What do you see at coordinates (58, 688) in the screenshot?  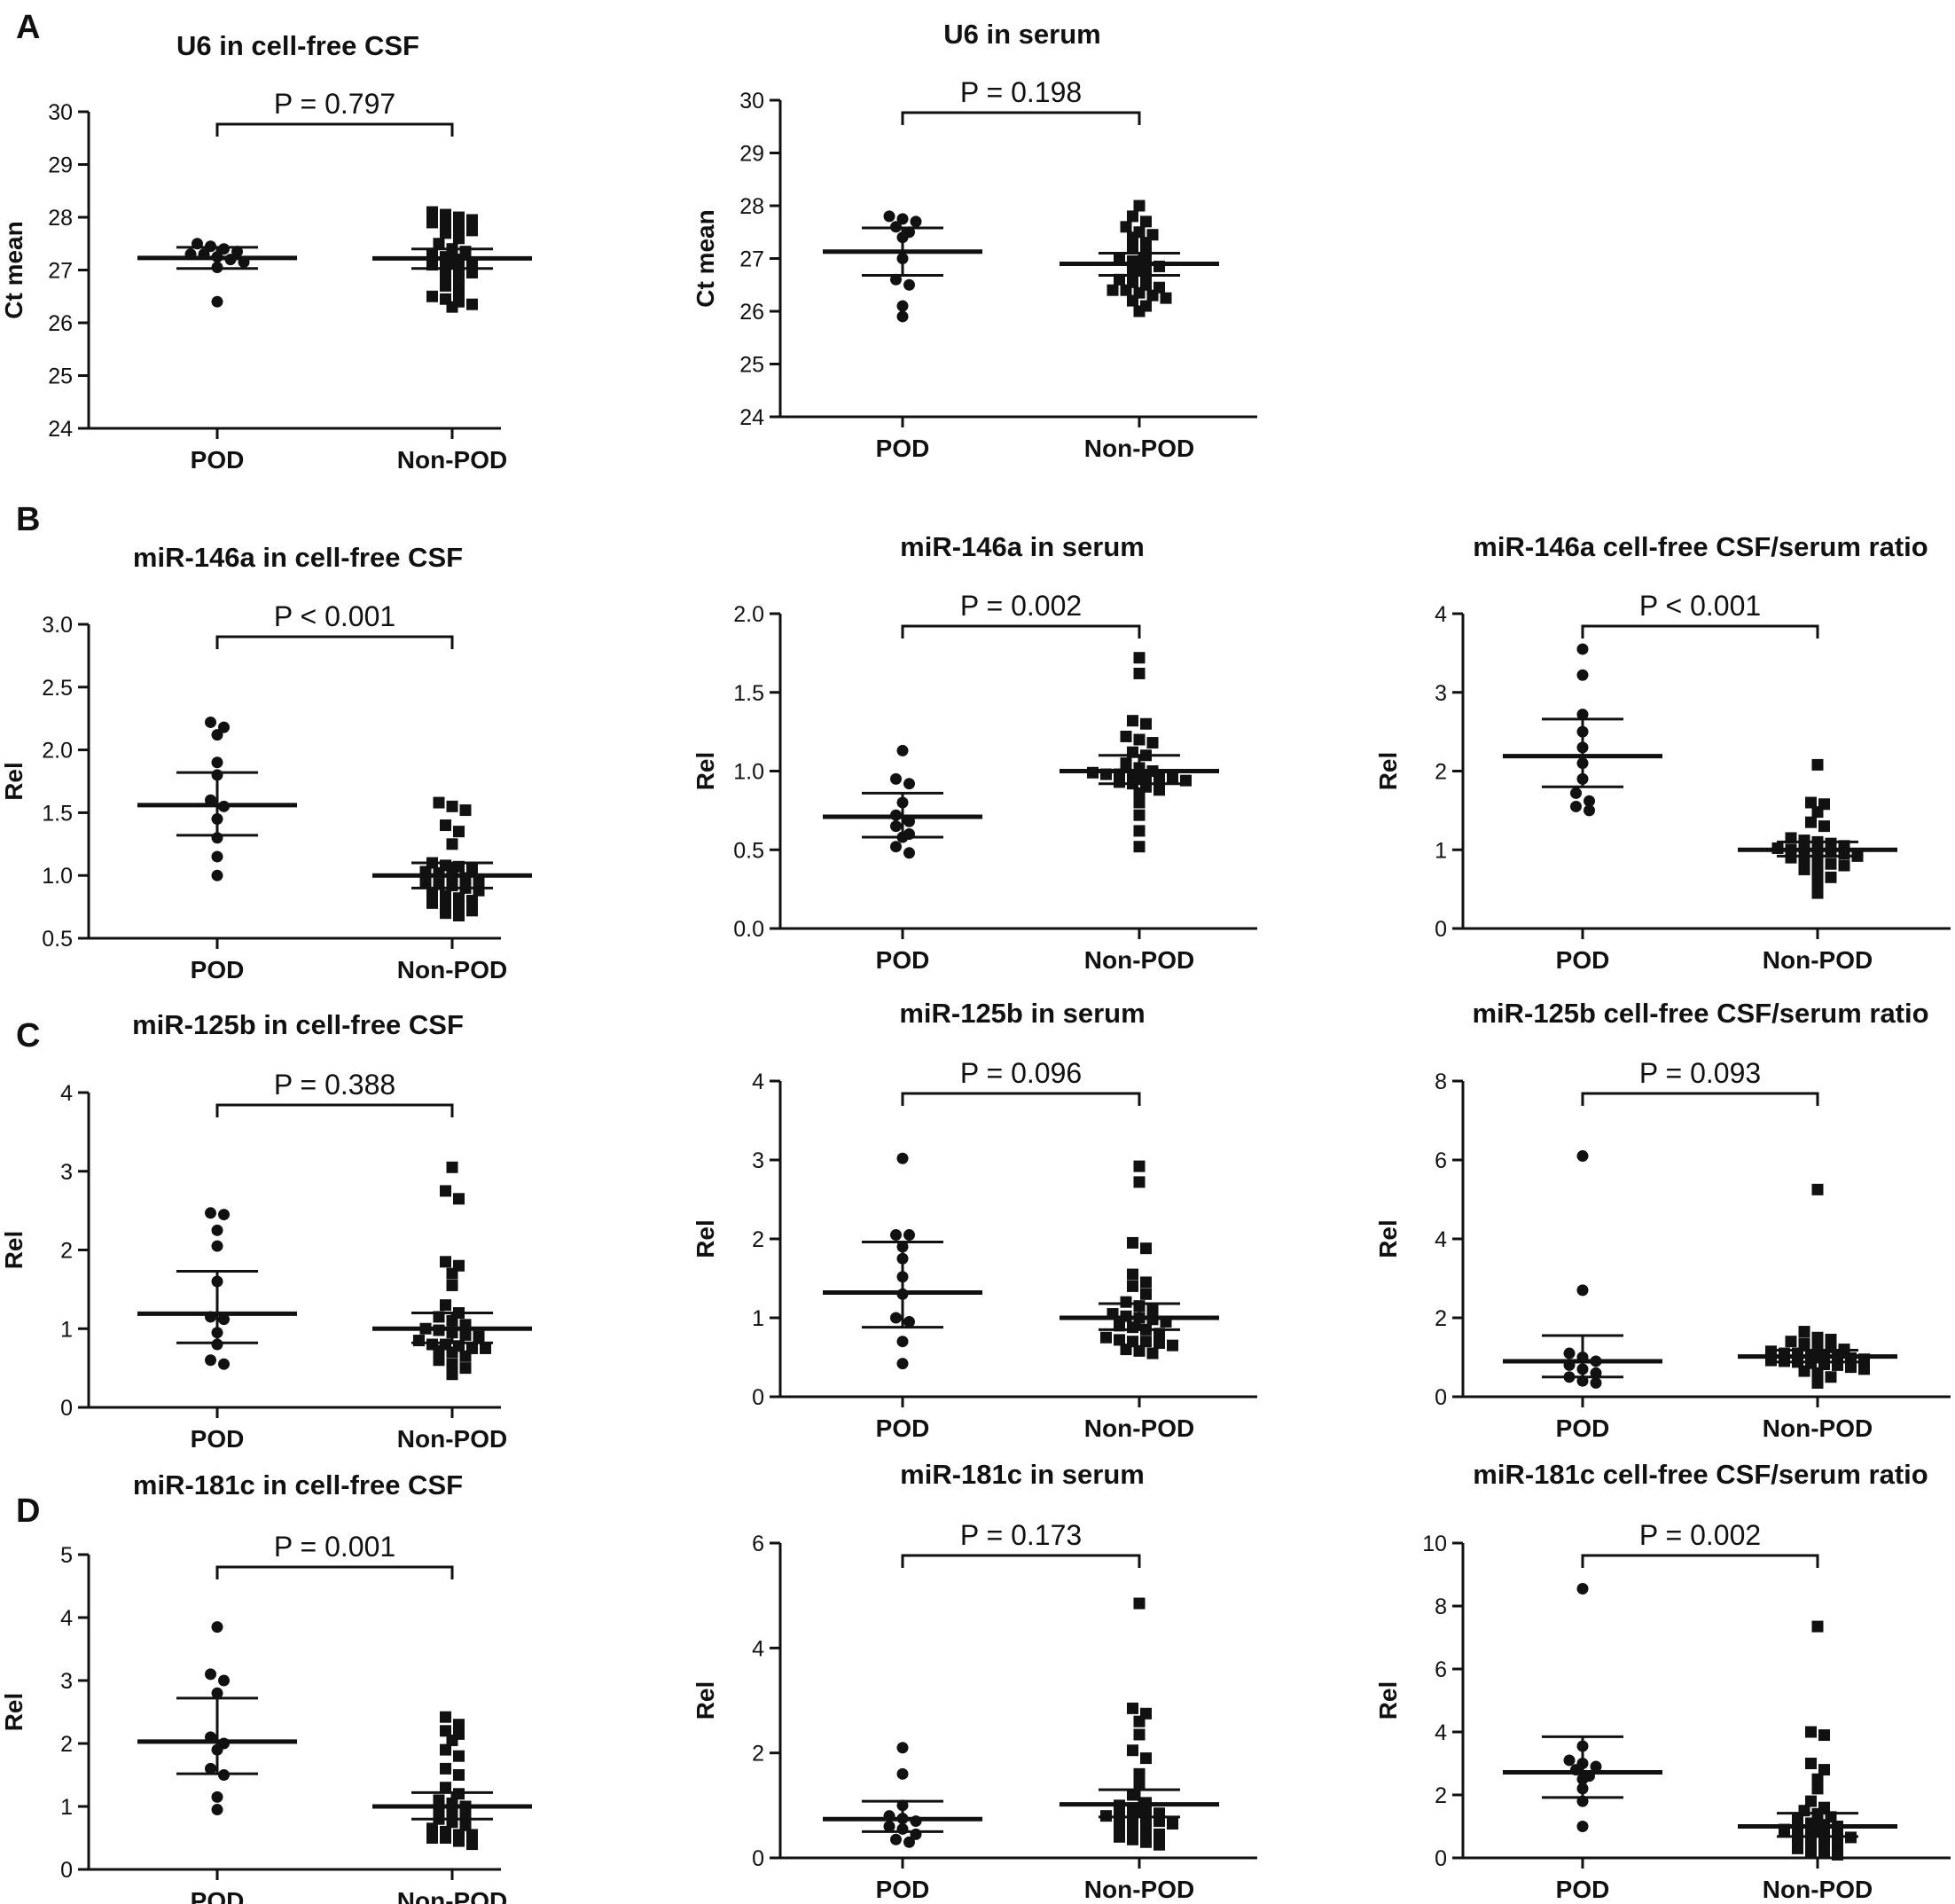 I see `y-tick-label: 2.5` at bounding box center [58, 688].